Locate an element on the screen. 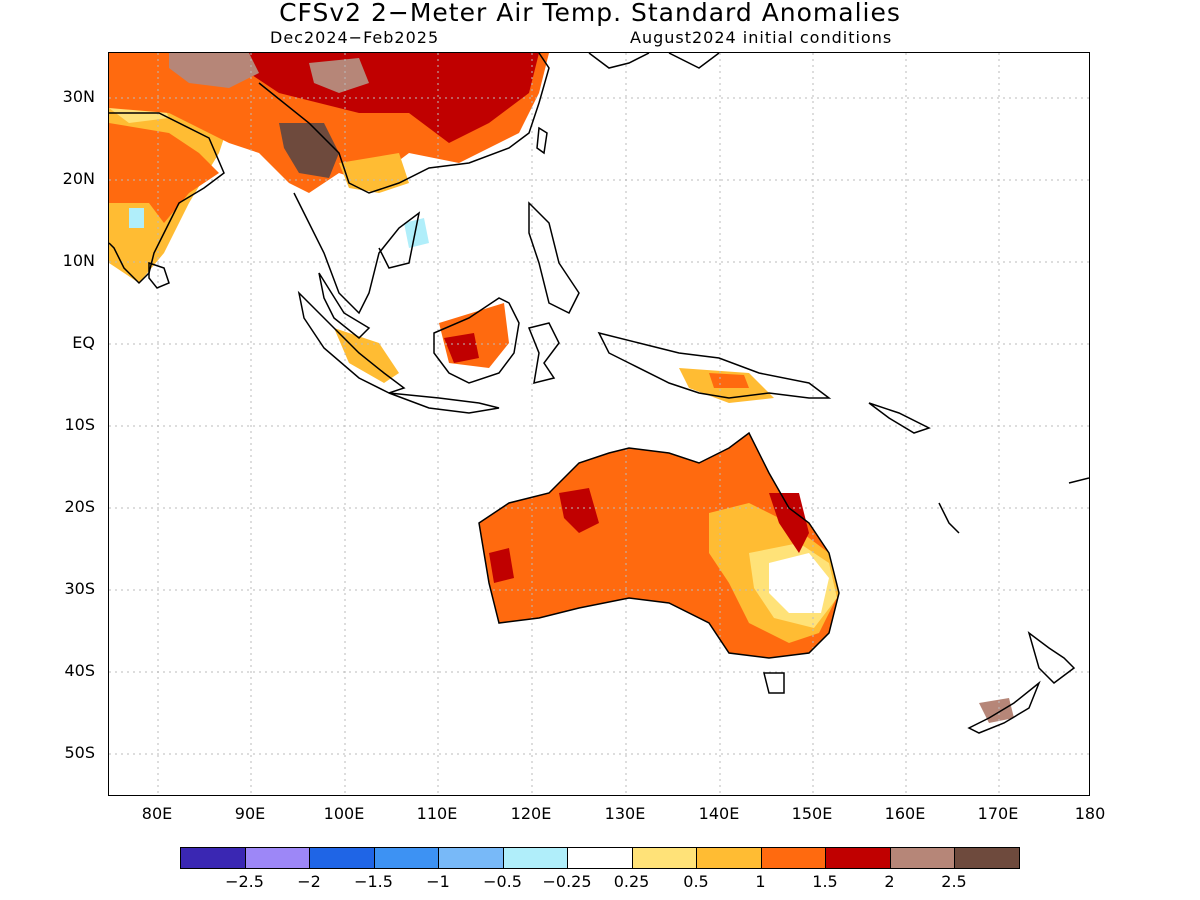 Image resolution: width=1200 pixels, height=900 pixels. colorbar-label: −2.5 is located at coordinates (244, 881).